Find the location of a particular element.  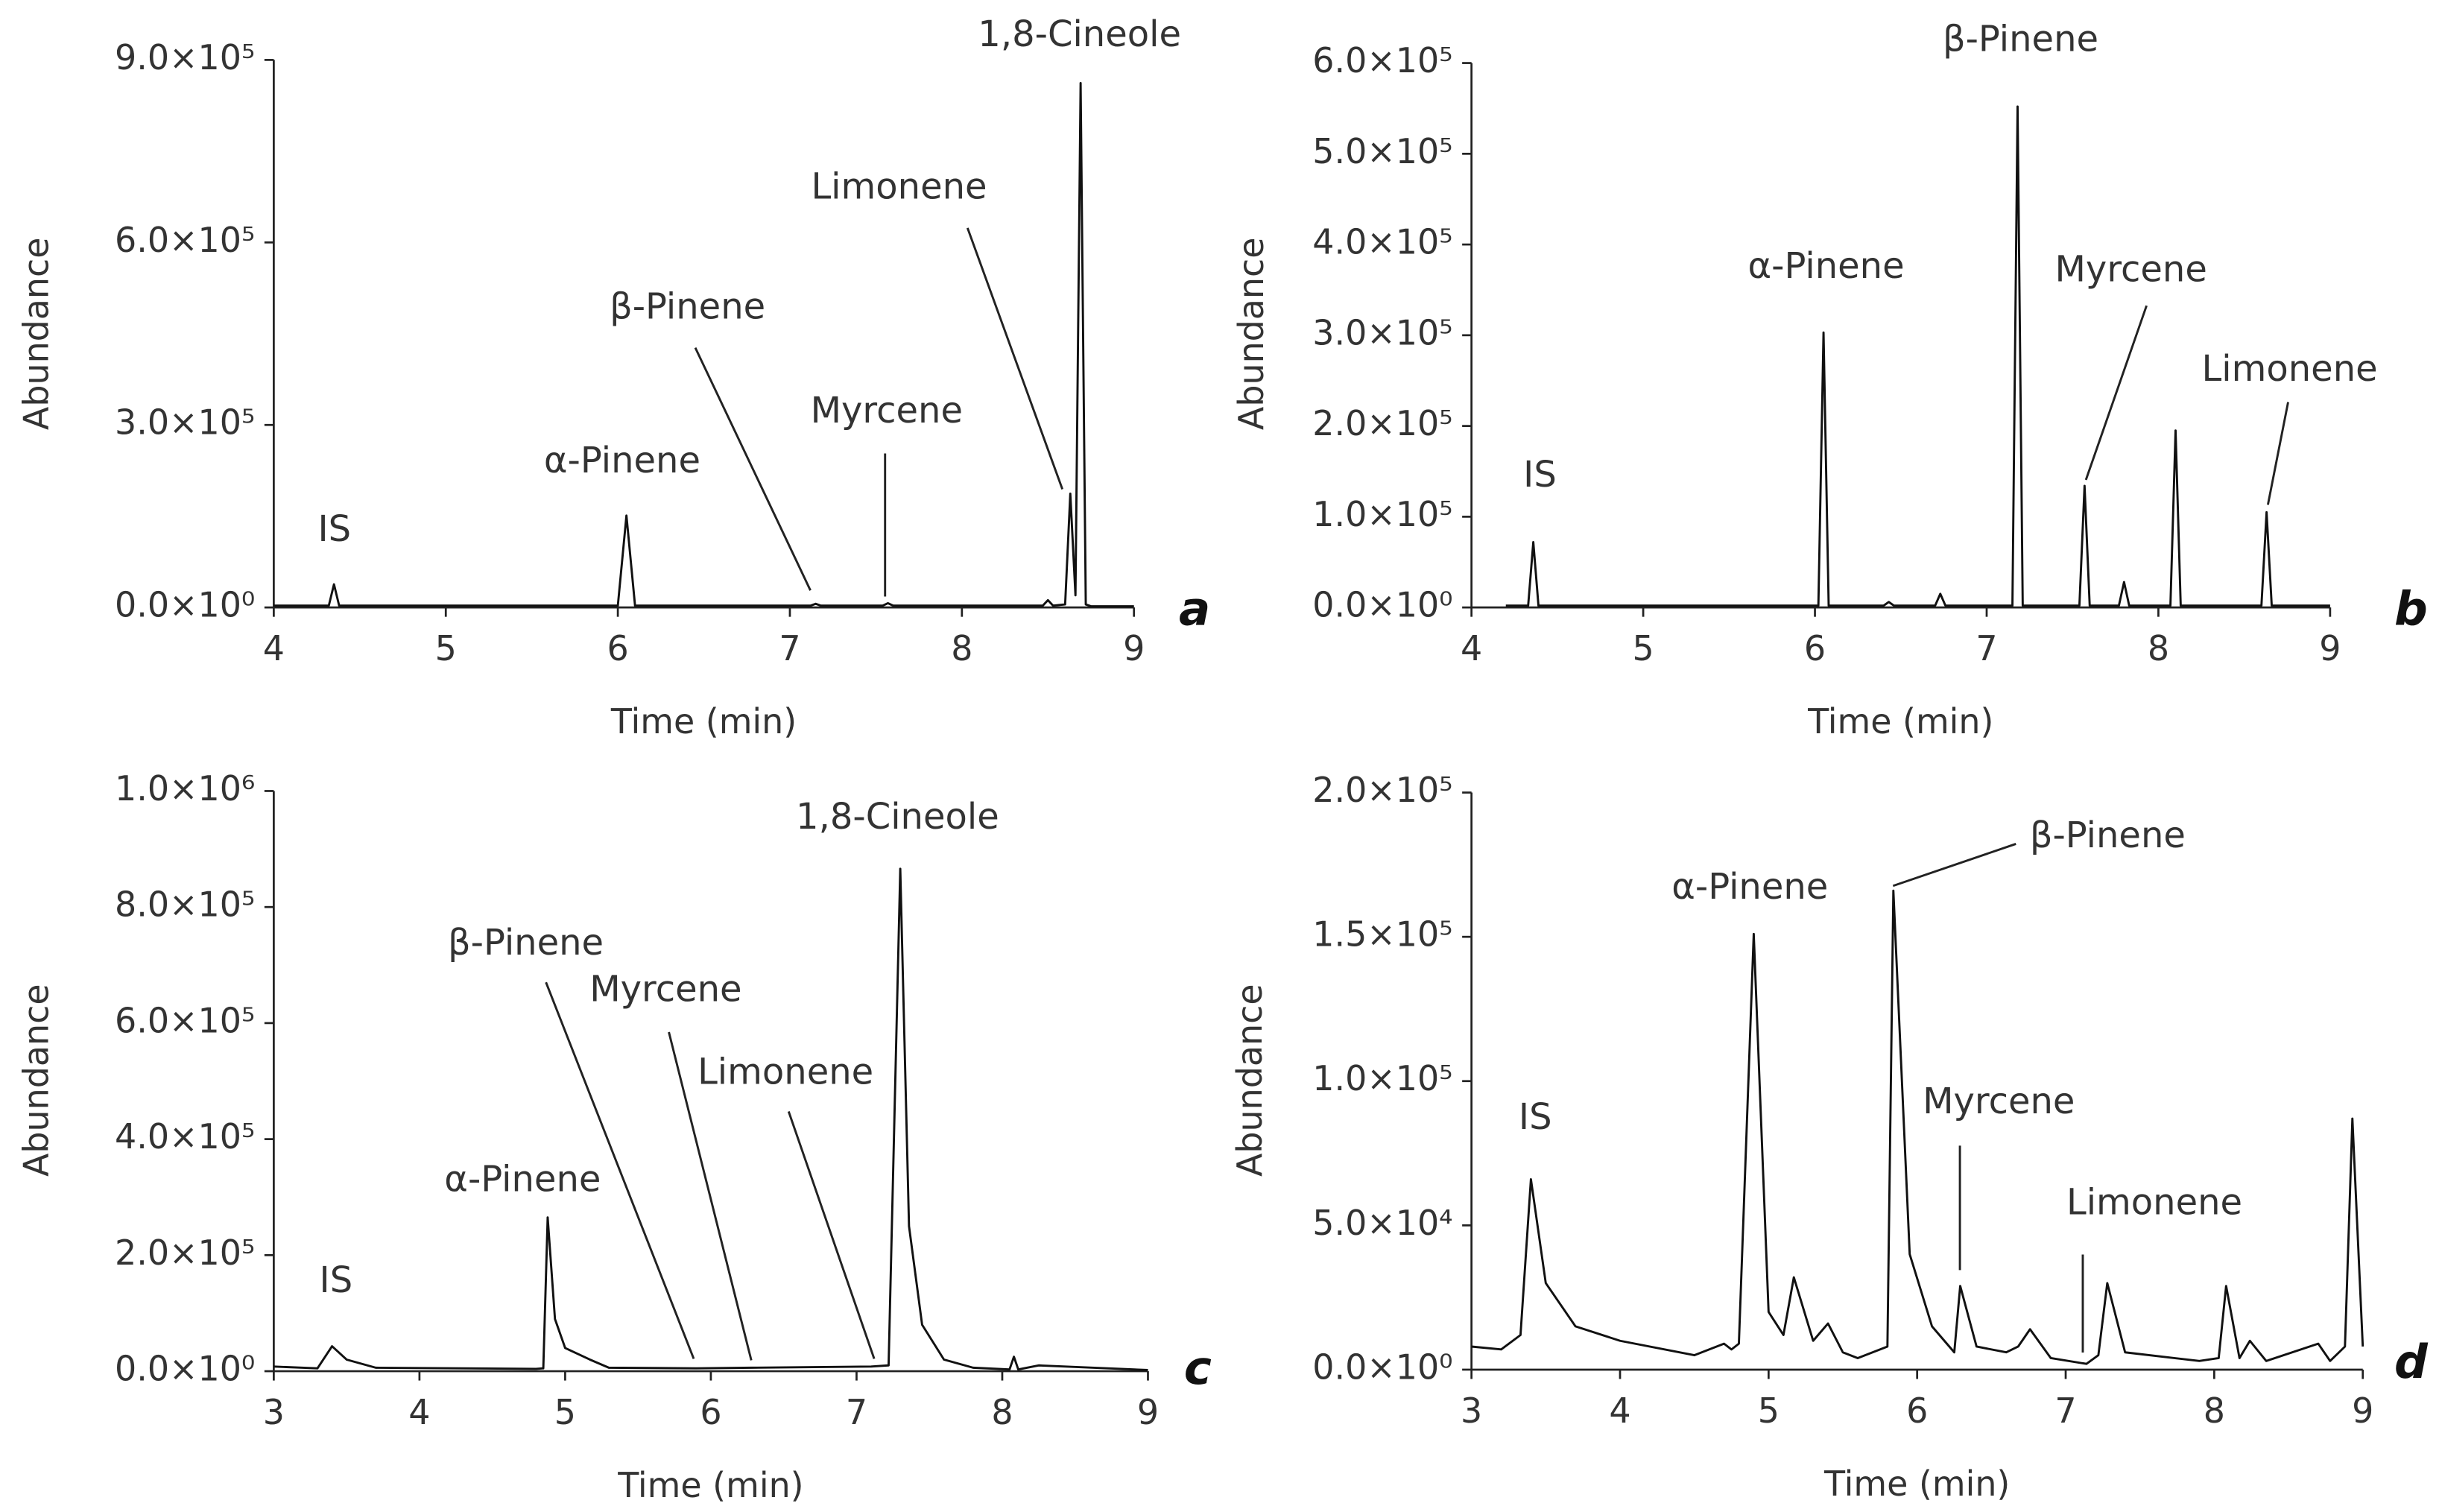

panel-label: a is located at coordinates (1194, 609).